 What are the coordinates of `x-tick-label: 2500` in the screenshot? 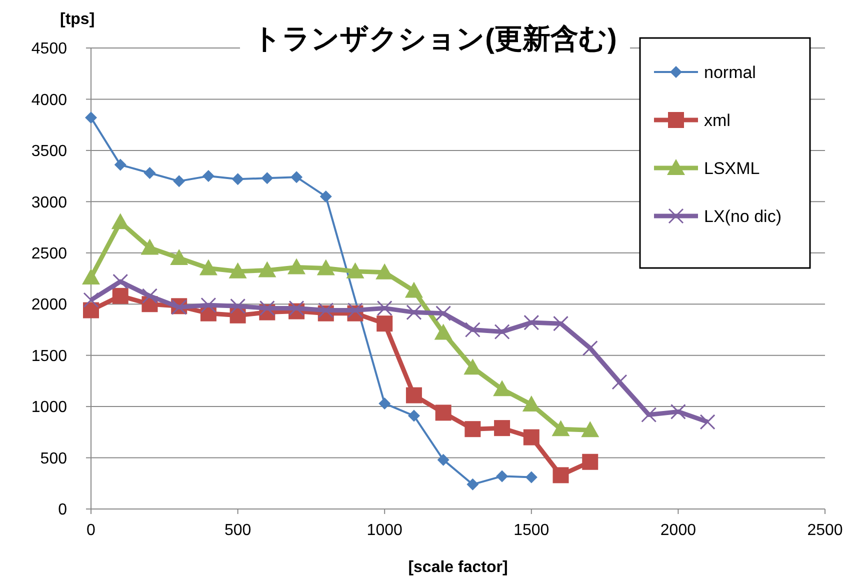 It's located at (825, 530).